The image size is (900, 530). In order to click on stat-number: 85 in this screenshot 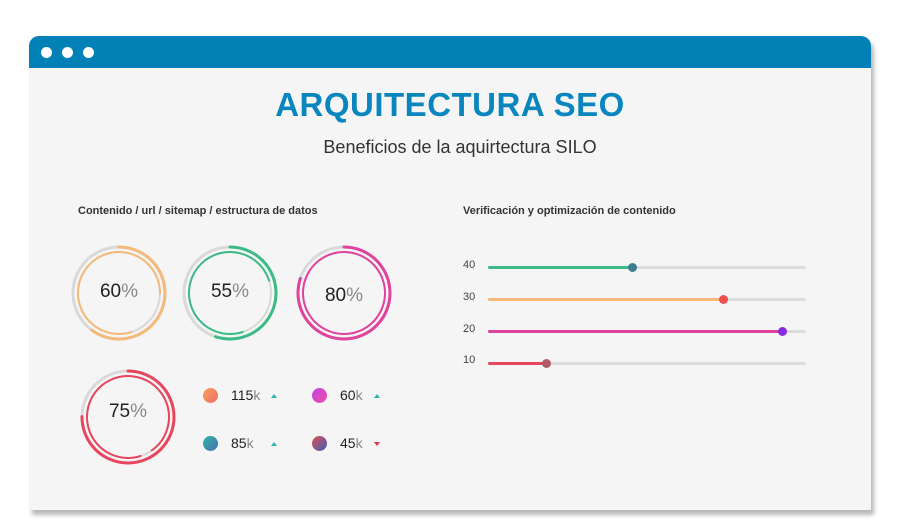, I will do `click(239, 443)`.